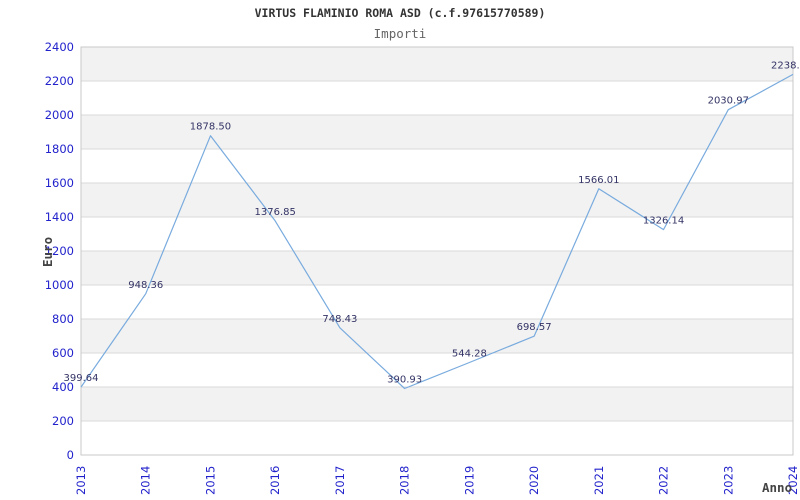 The height and width of the screenshot is (500, 800). I want to click on x-axis-tick-label: 2015, so click(210, 480).